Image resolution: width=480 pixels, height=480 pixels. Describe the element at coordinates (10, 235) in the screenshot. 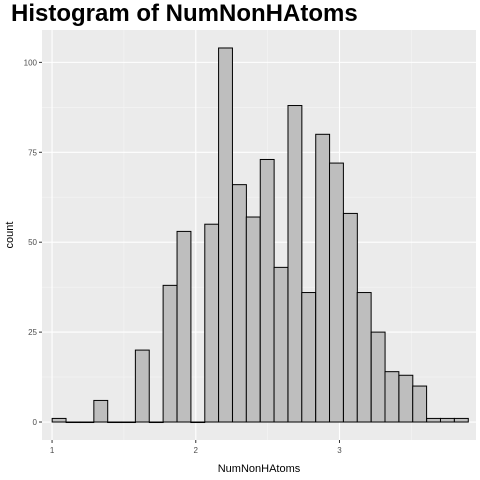

I see `y-axis-title: count` at that location.